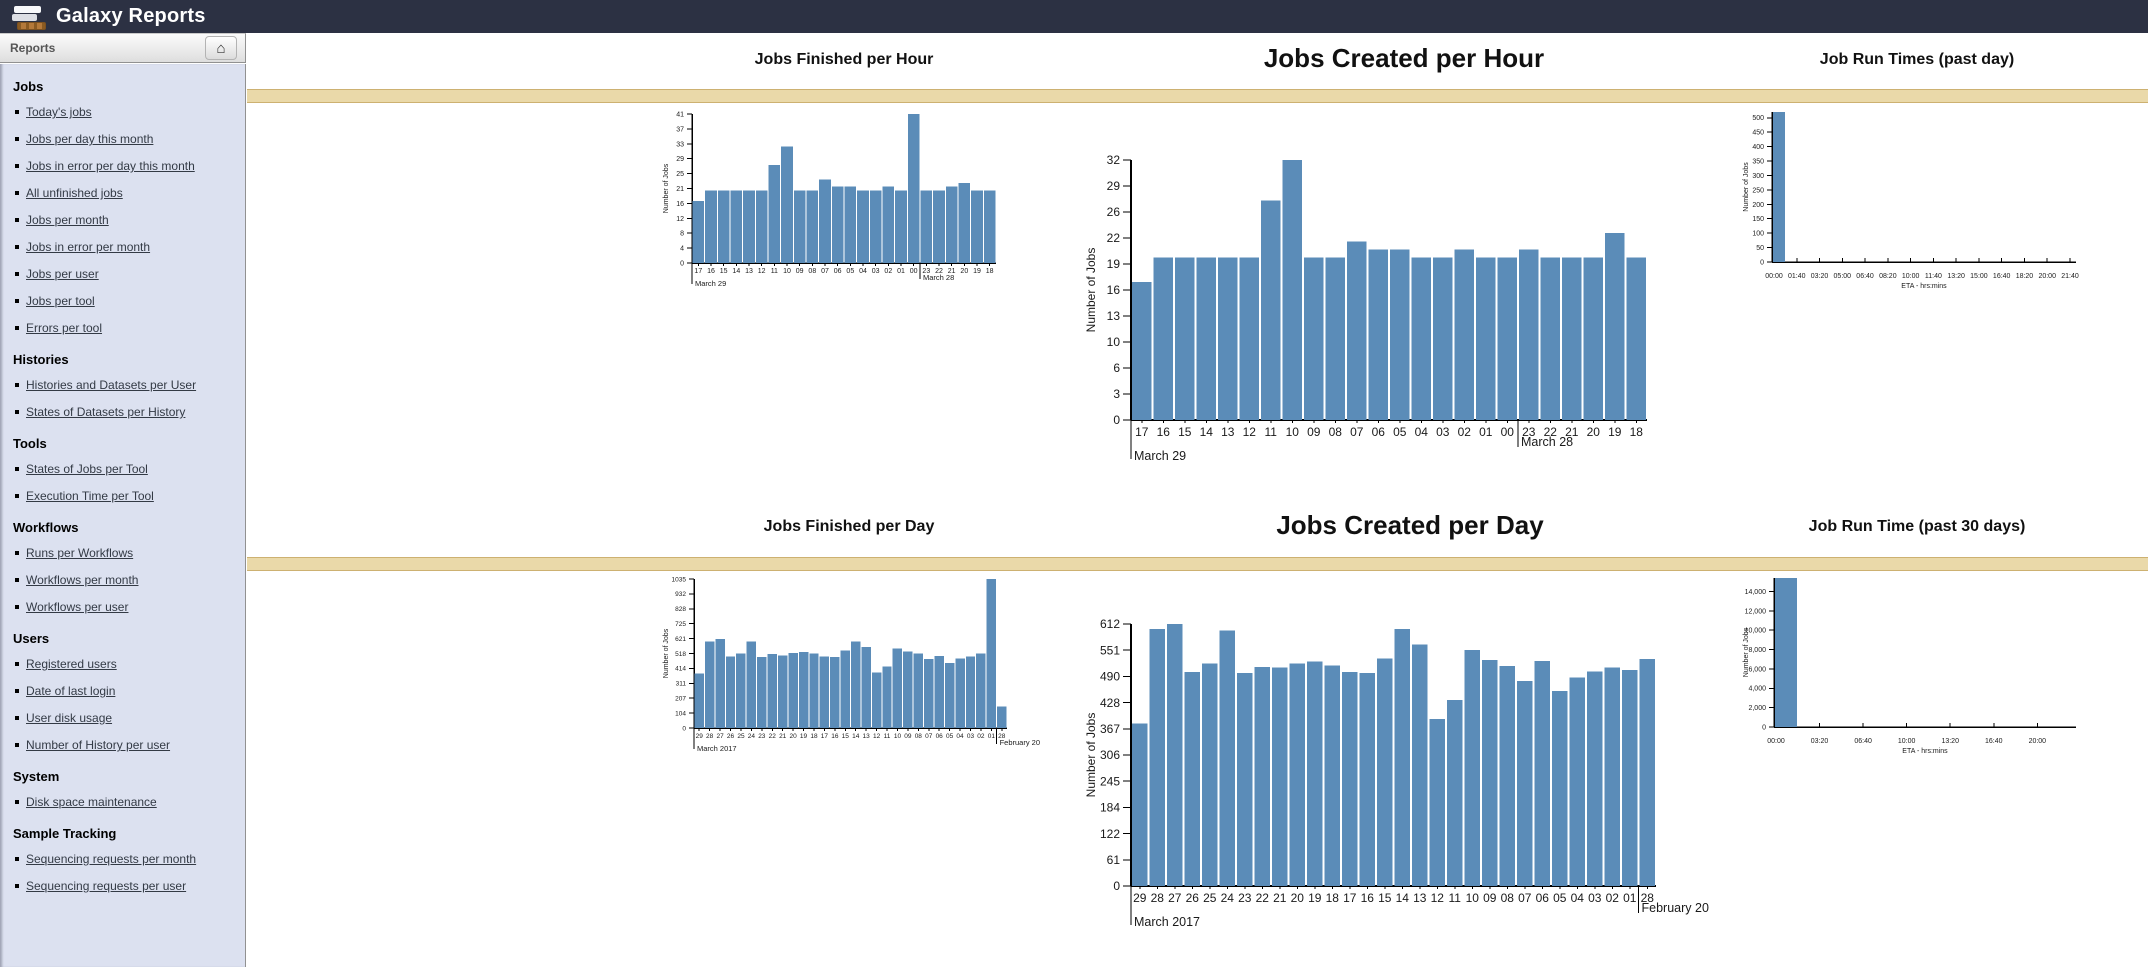 This screenshot has height=969, width=2148. I want to click on svg-text: 06:40, so click(1865, 276).